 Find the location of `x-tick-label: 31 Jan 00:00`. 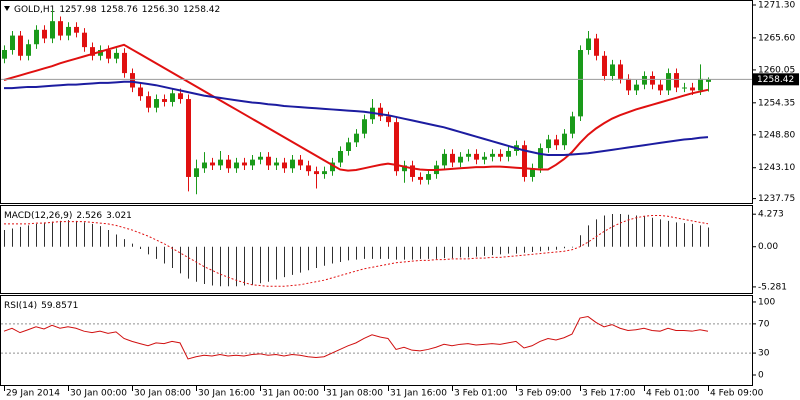

x-tick-label: 31 Jan 00:00 is located at coordinates (290, 394).